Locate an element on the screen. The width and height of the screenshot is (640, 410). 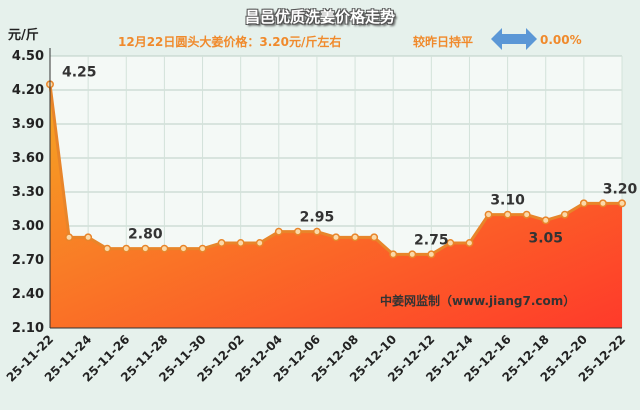
data-label: 2.80 is located at coordinates (145, 235).